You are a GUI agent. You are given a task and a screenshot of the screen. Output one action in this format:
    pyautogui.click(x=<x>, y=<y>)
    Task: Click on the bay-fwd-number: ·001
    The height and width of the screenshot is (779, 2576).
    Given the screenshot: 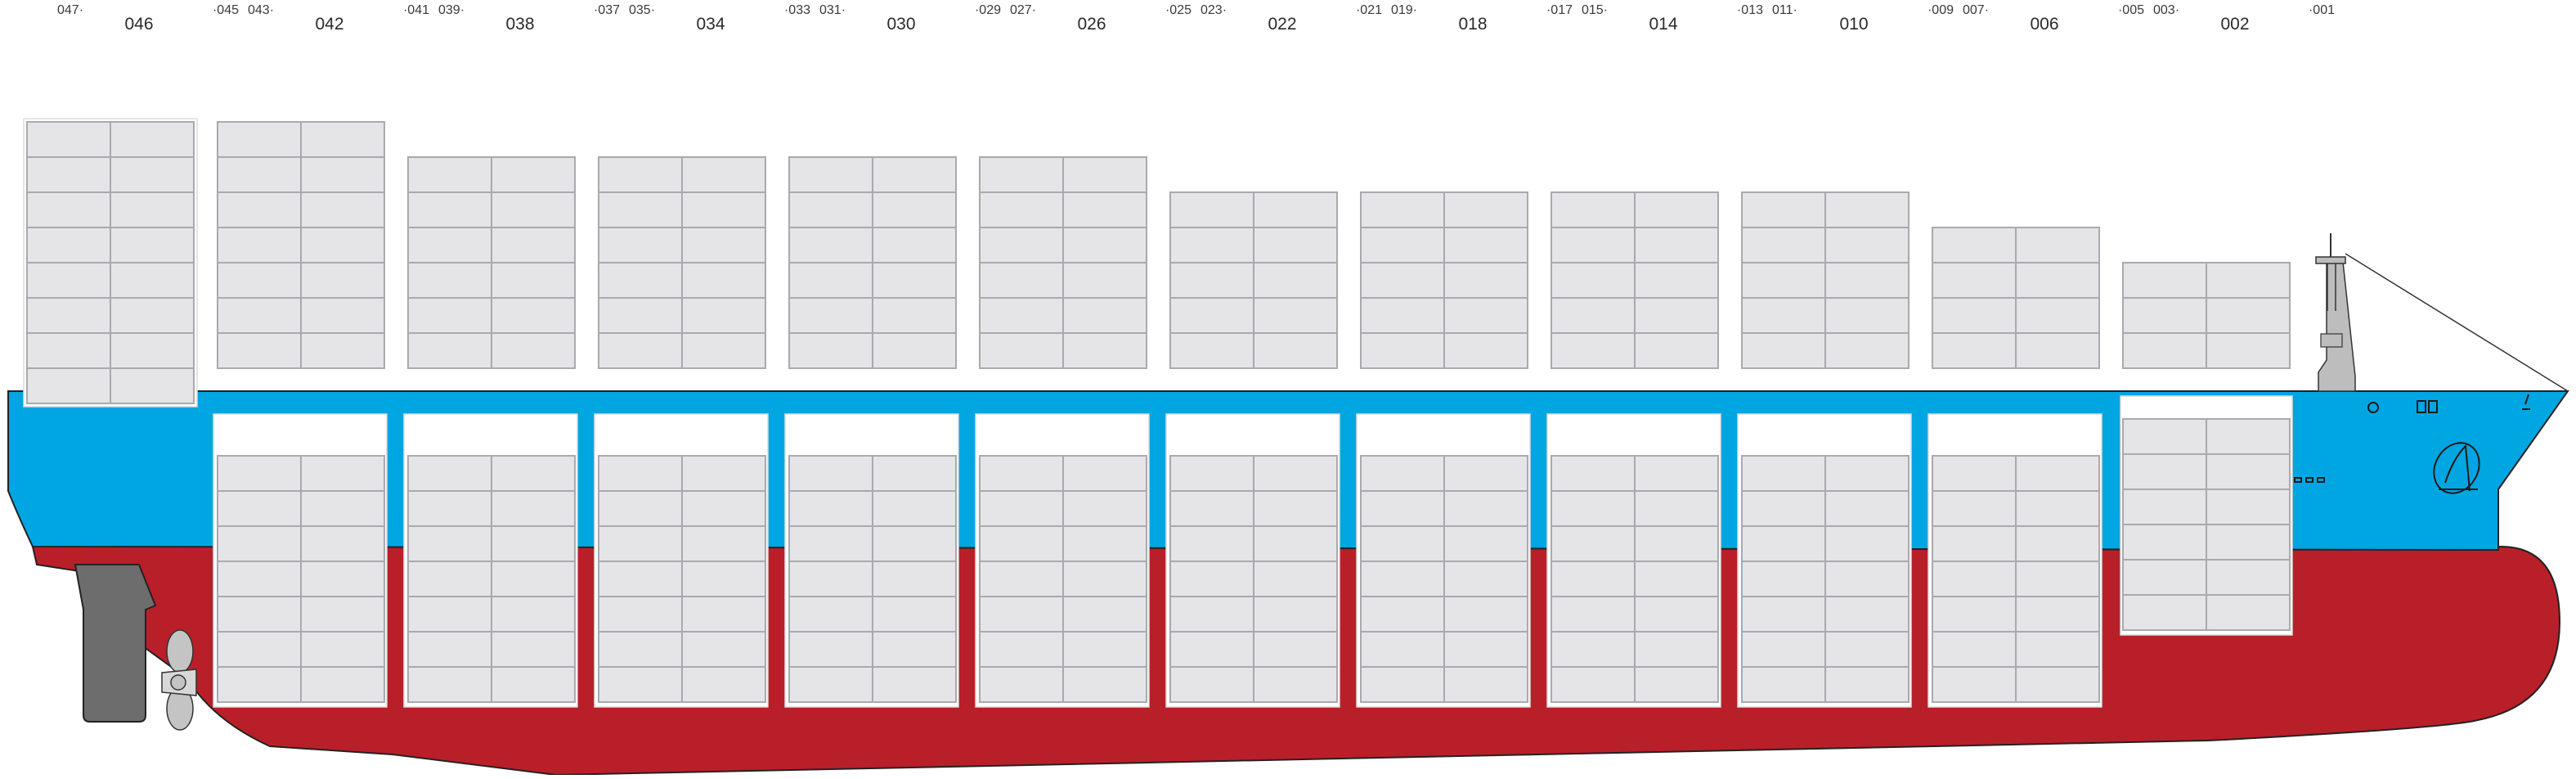 What is the action you would take?
    pyautogui.click(x=2321, y=10)
    